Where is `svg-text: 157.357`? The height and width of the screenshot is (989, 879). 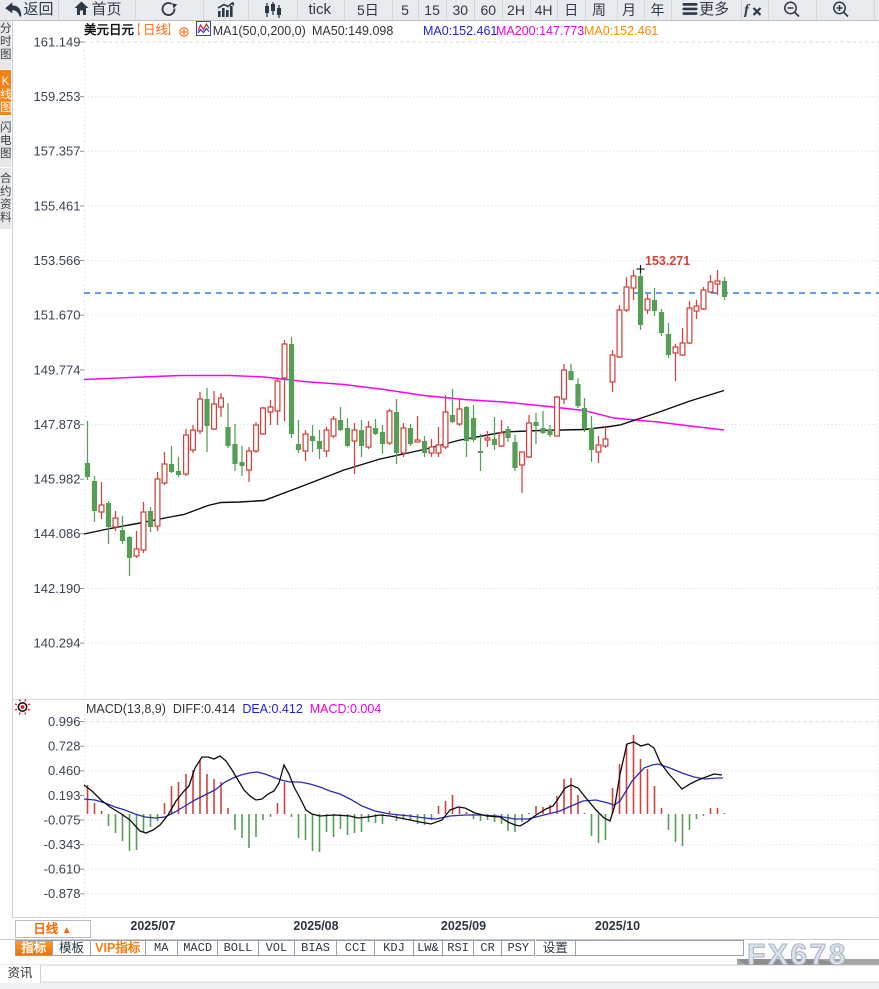
svg-text: 157.357 is located at coordinates (57, 151).